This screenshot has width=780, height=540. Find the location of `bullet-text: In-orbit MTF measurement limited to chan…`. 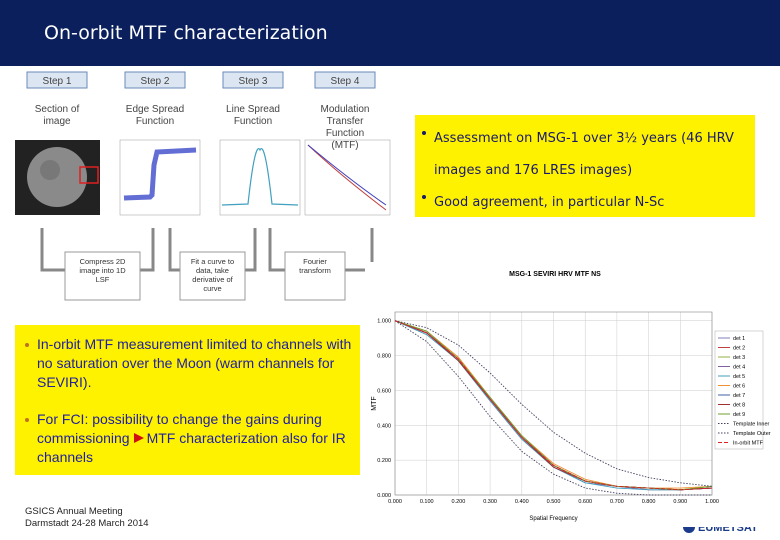

bullet-text: In-orbit MTF measurement limited to chan… is located at coordinates (194, 363).